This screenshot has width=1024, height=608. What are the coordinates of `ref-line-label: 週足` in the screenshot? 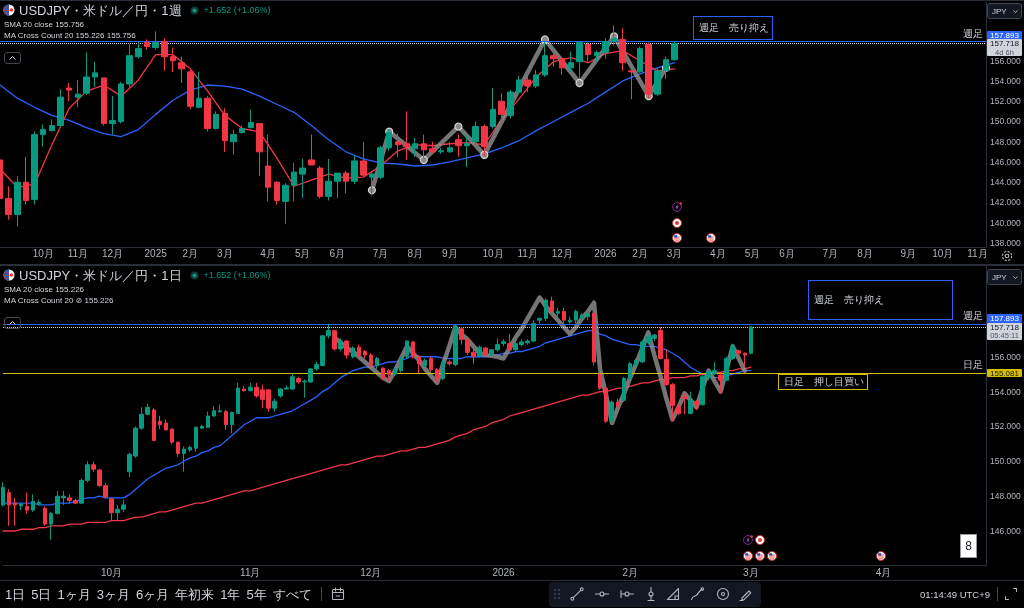 It's located at (973, 34).